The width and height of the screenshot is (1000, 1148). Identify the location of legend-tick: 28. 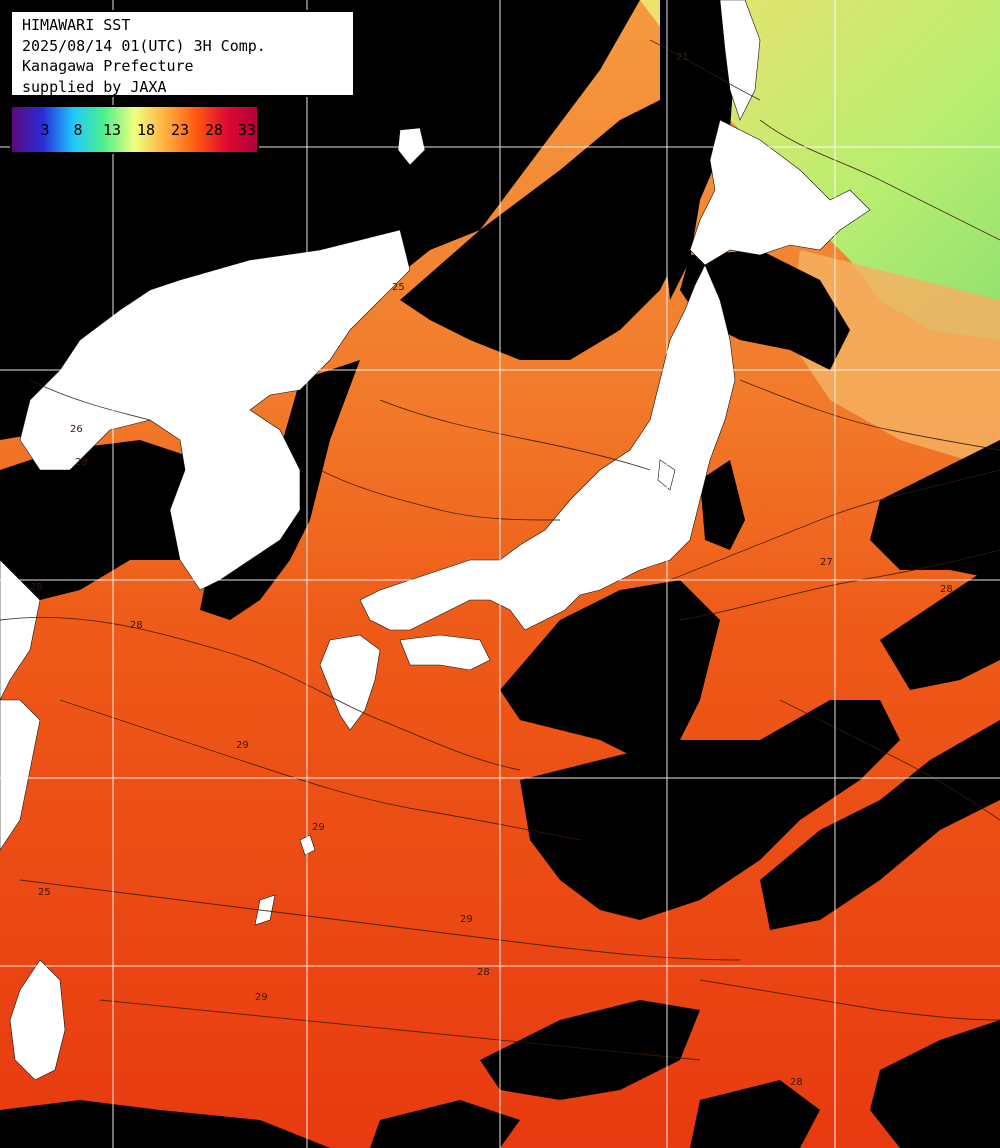
(214, 130).